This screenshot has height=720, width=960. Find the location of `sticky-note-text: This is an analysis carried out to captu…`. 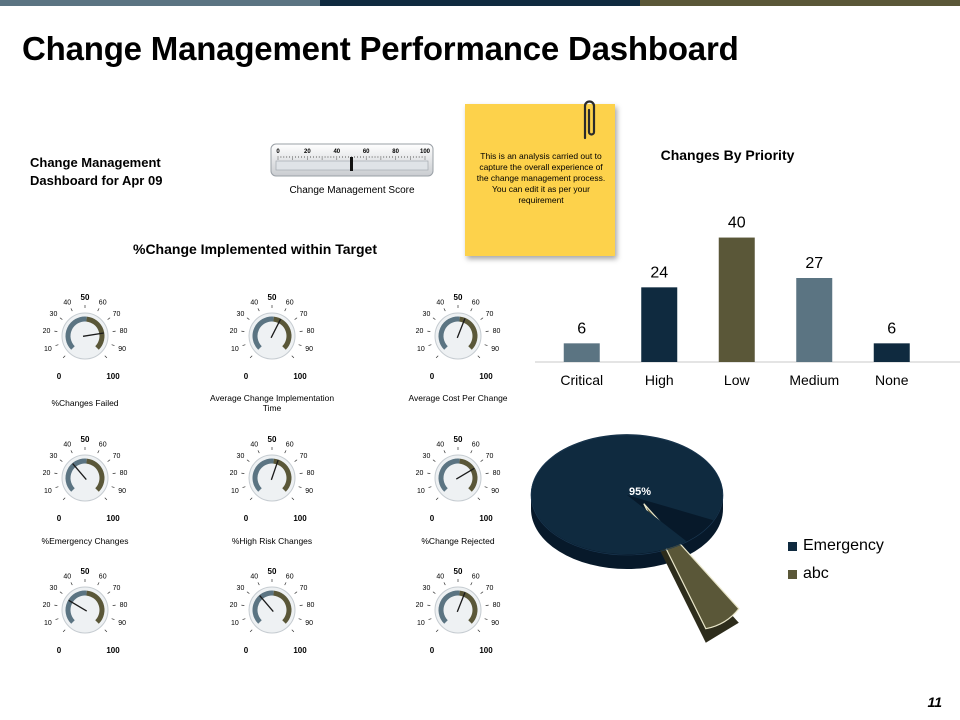

sticky-note-text: This is an analysis carried out to captu… is located at coordinates (541, 178).